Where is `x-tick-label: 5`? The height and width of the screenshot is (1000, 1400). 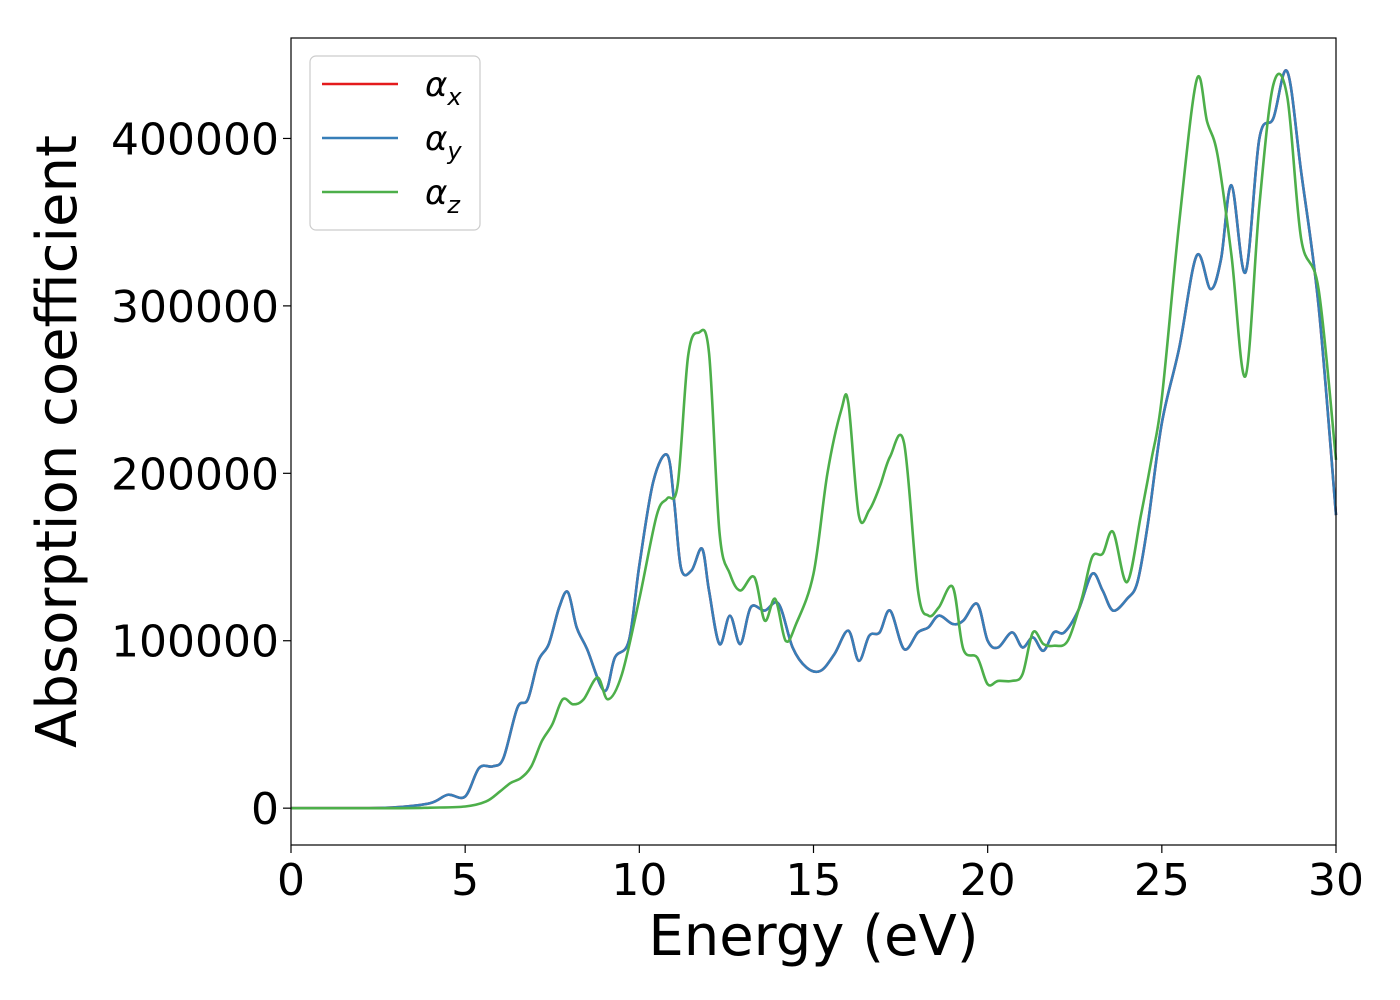
x-tick-label: 5 is located at coordinates (465, 880).